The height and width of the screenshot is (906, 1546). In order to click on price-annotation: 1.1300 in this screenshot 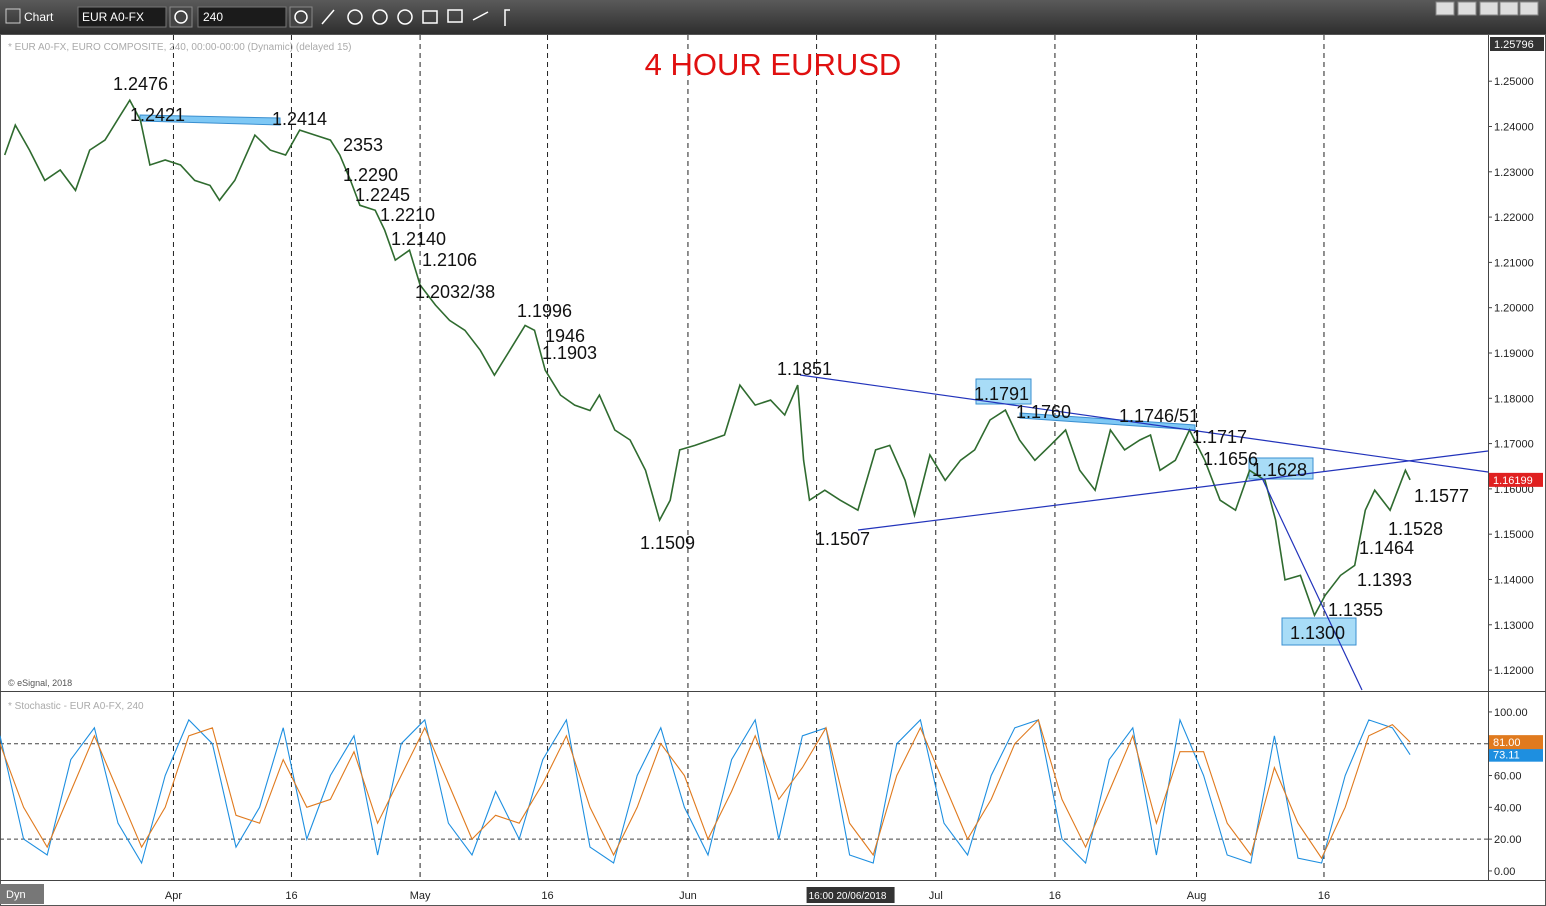, I will do `click(1317, 633)`.